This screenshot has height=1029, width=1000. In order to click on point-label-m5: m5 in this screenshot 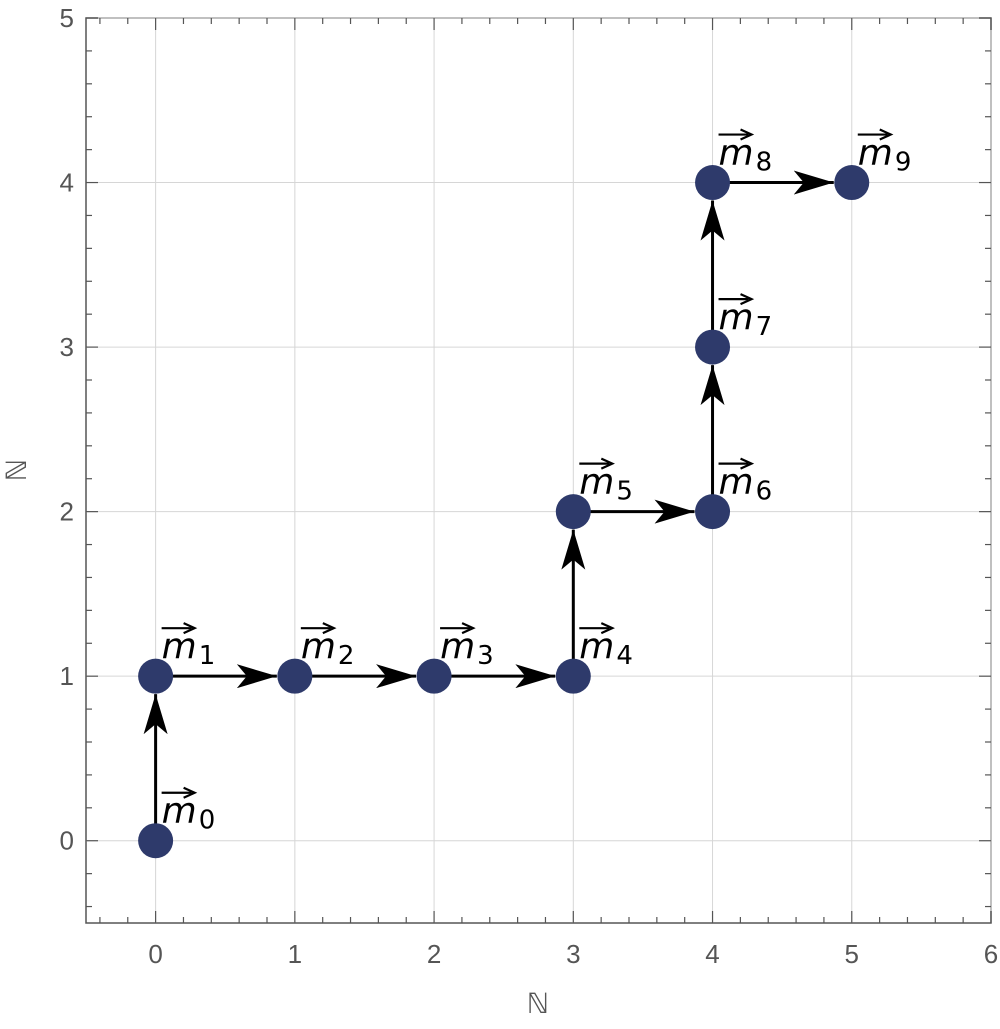, I will do `click(606, 482)`.